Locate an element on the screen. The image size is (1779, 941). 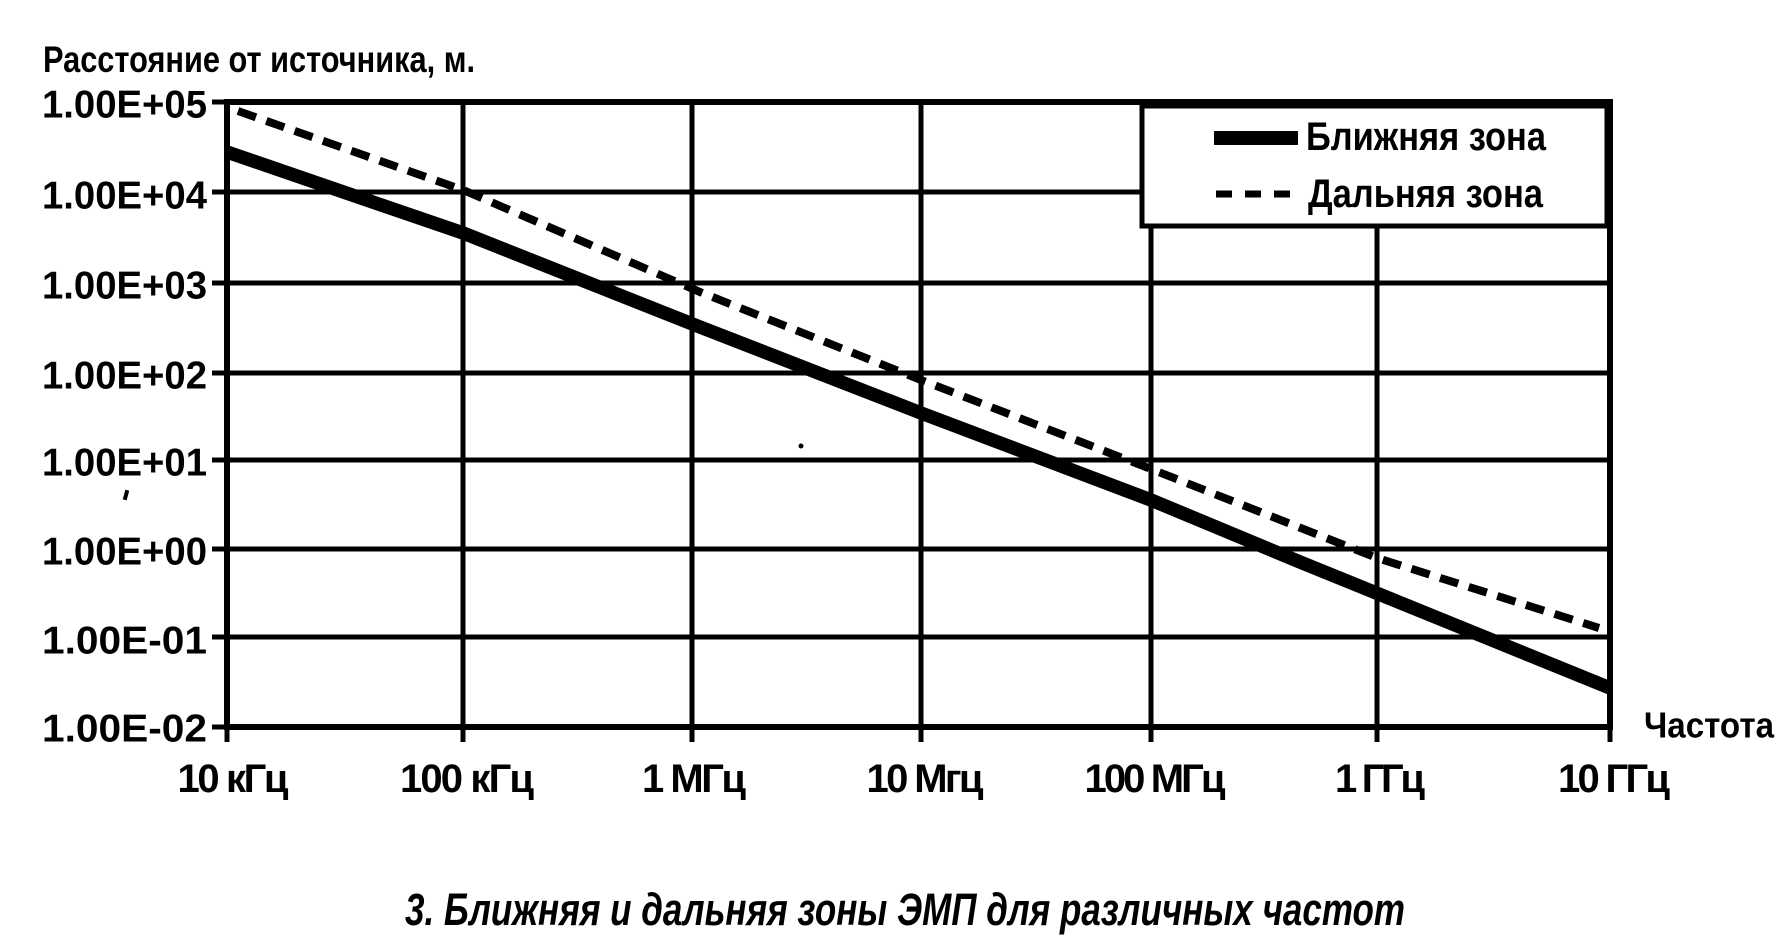
svg-text: 1.00E+01 is located at coordinates (124, 463).